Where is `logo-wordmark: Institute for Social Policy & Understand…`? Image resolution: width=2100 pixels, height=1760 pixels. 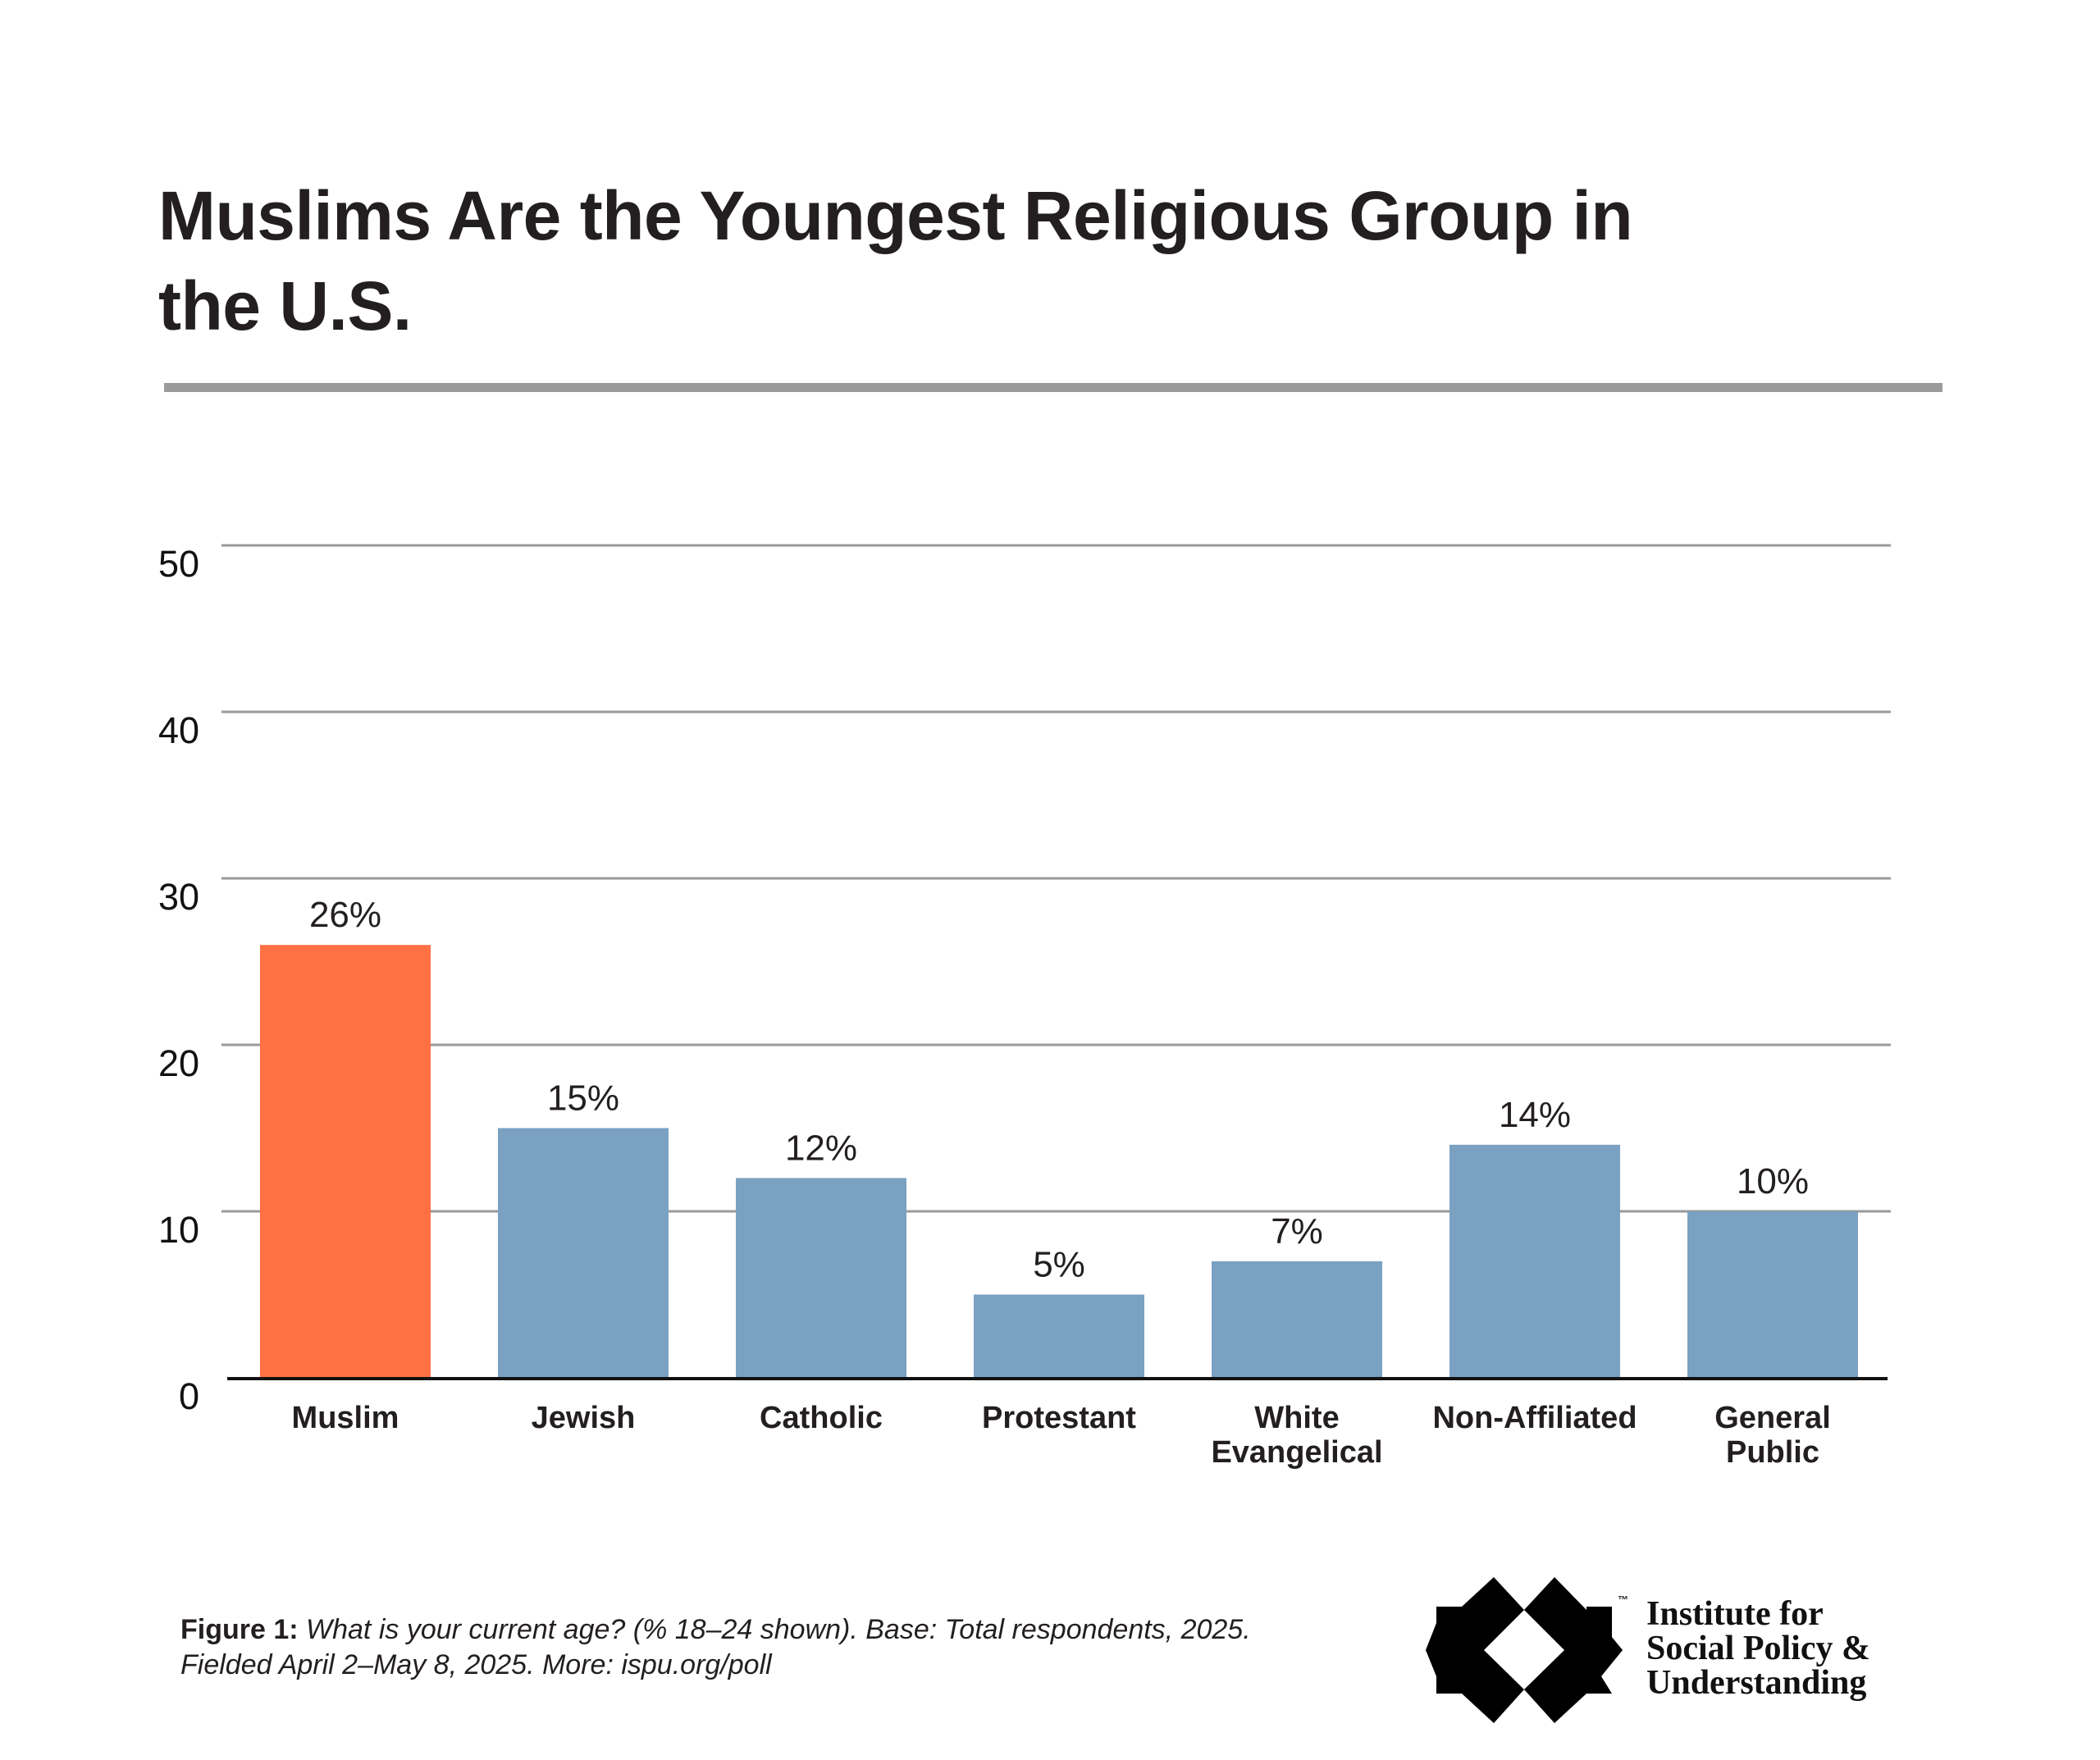
logo-wordmark: Institute for Social Policy & Understand… is located at coordinates (1758, 1648).